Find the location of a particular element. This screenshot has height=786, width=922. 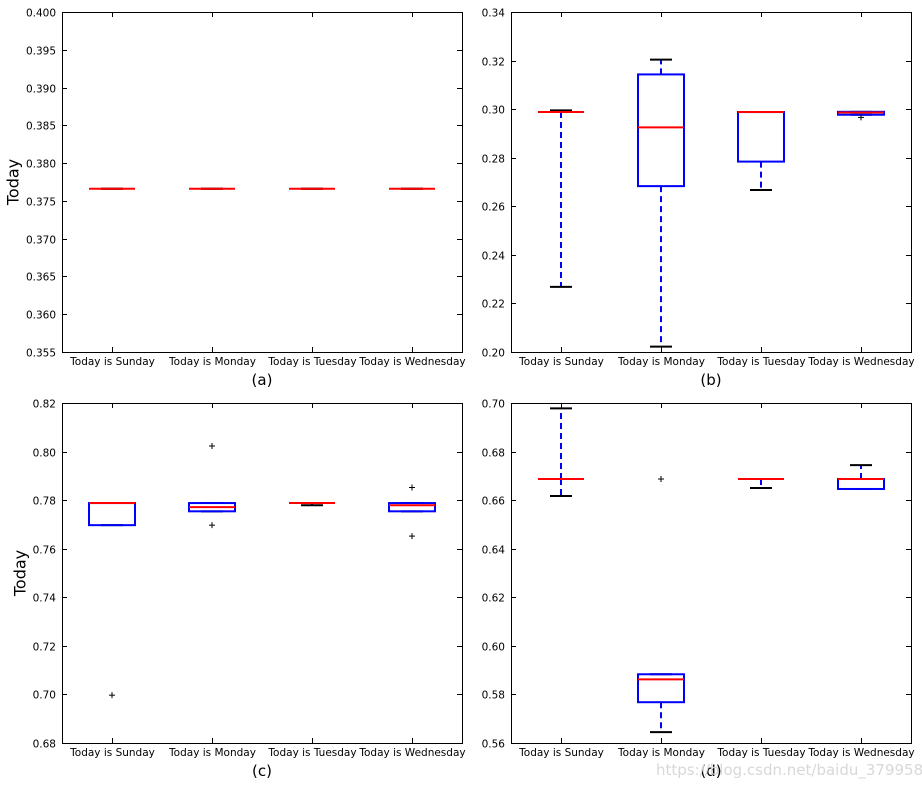

y-tick-label: 0.64 is located at coordinates (494, 551).